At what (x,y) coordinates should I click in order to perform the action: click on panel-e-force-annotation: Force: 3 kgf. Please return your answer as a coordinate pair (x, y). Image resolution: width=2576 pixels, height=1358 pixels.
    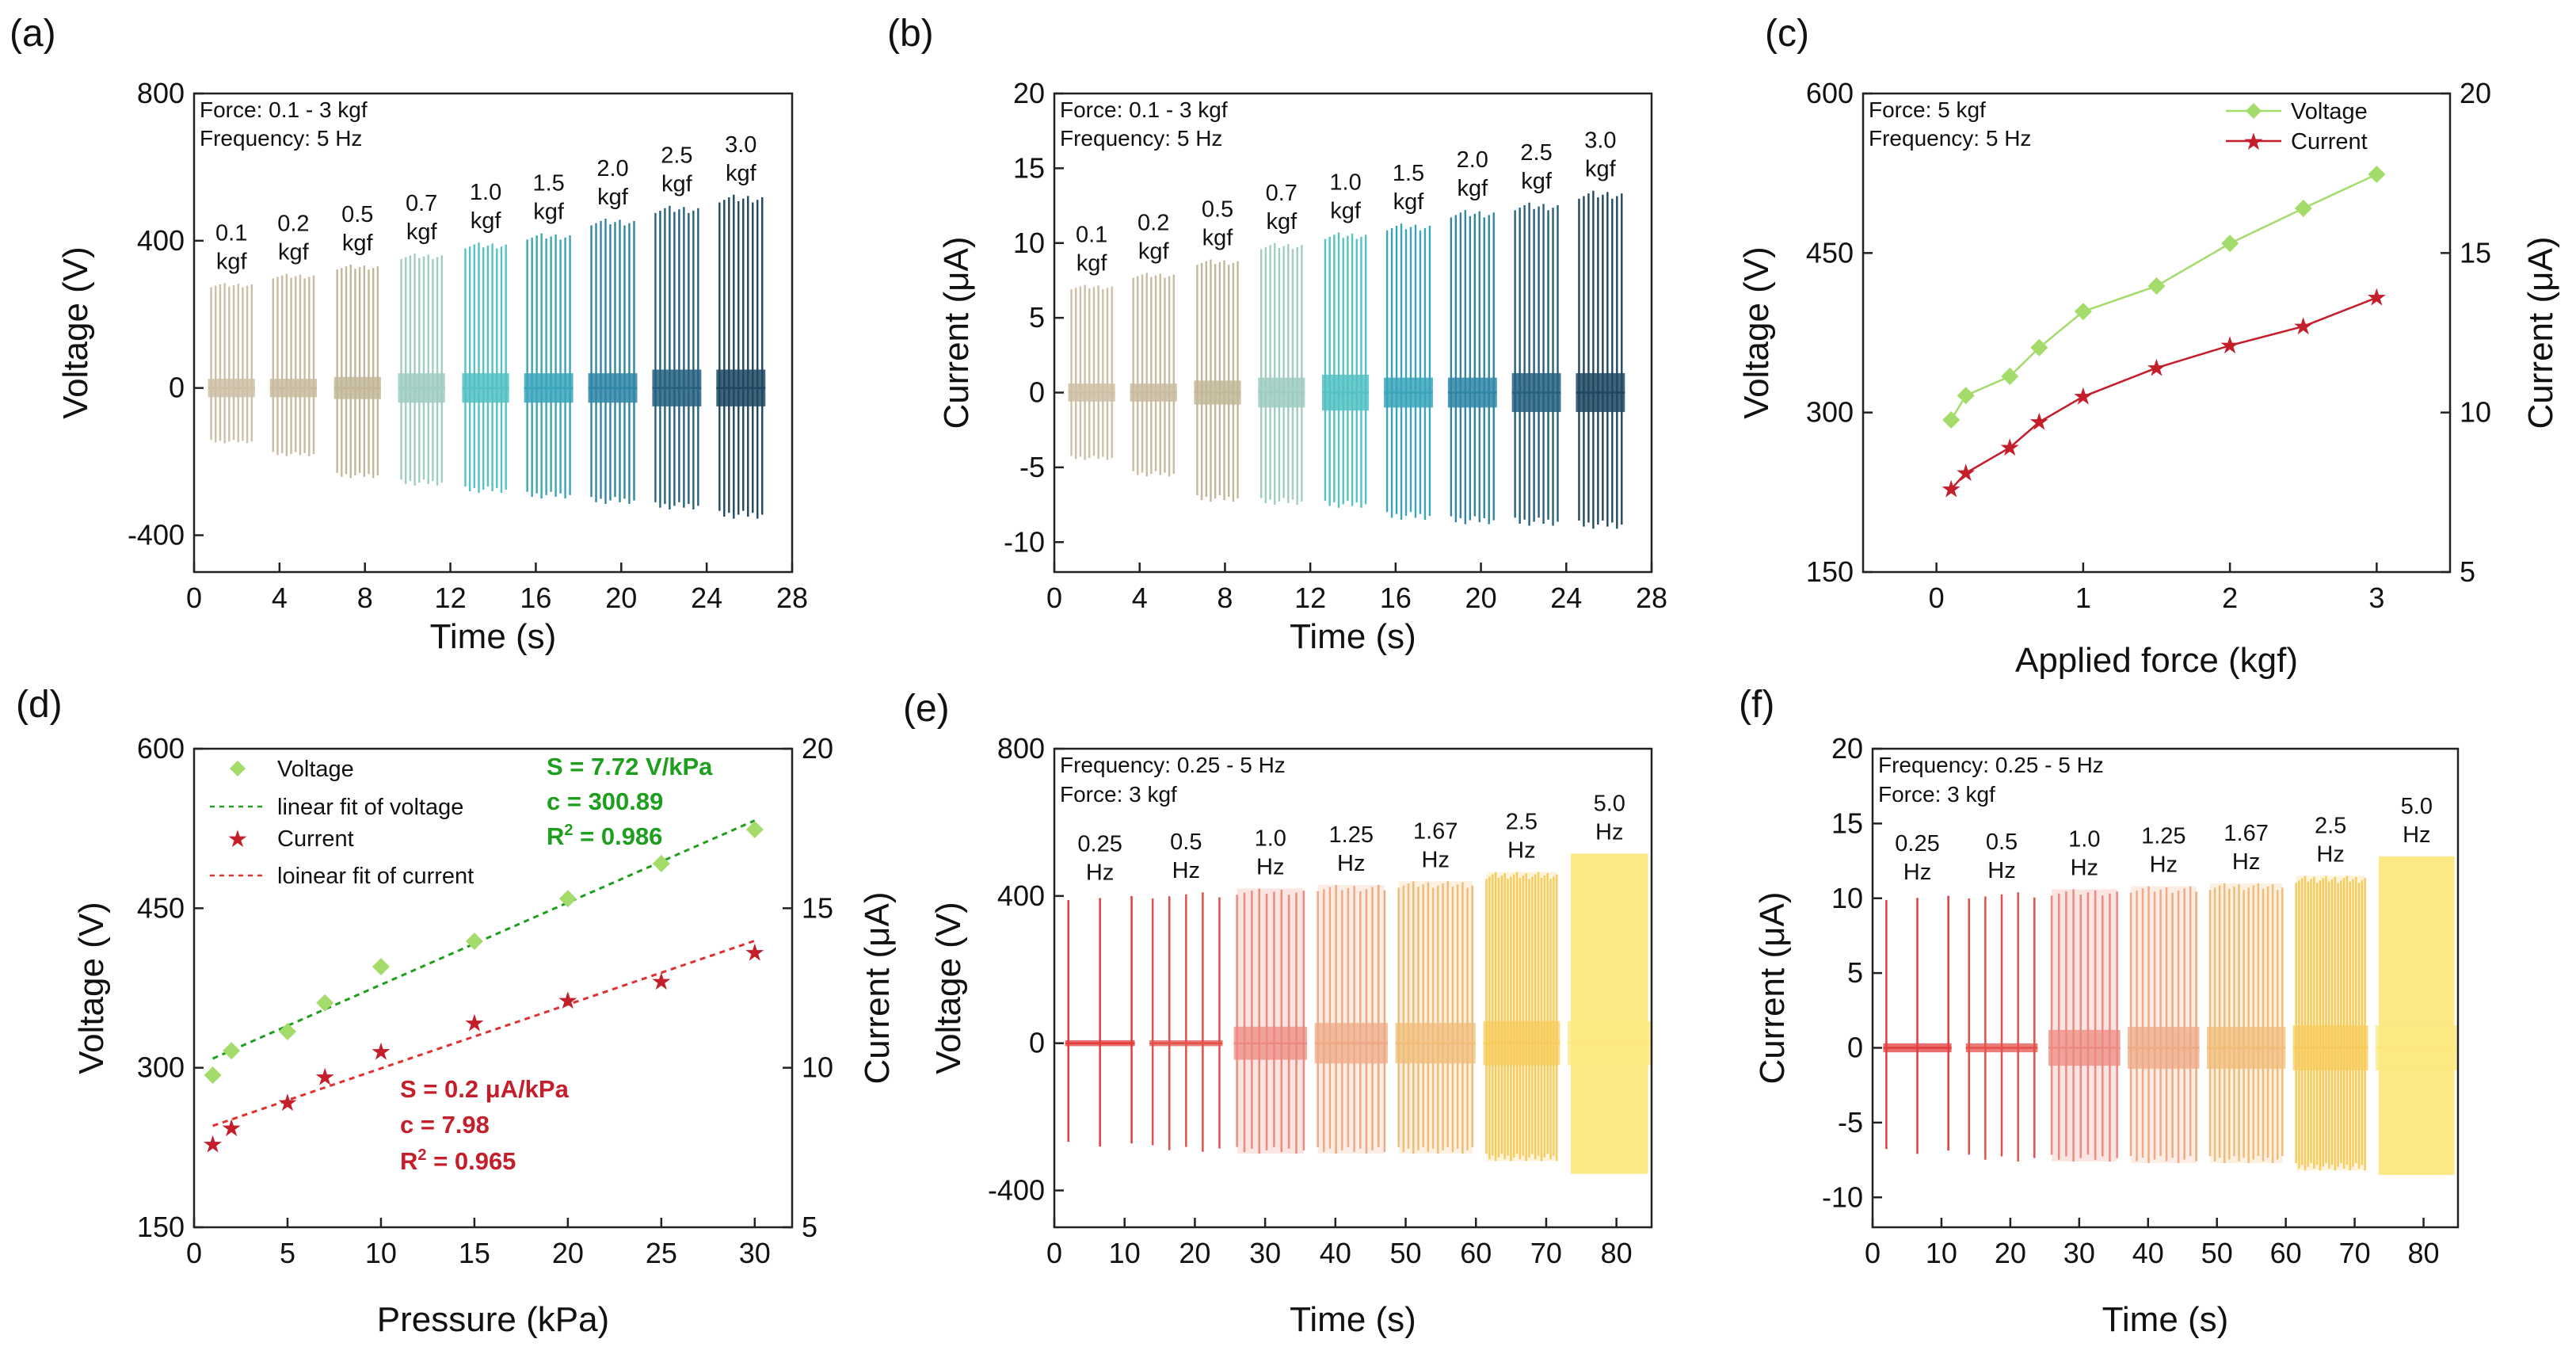
    Looking at the image, I should click on (1118, 794).